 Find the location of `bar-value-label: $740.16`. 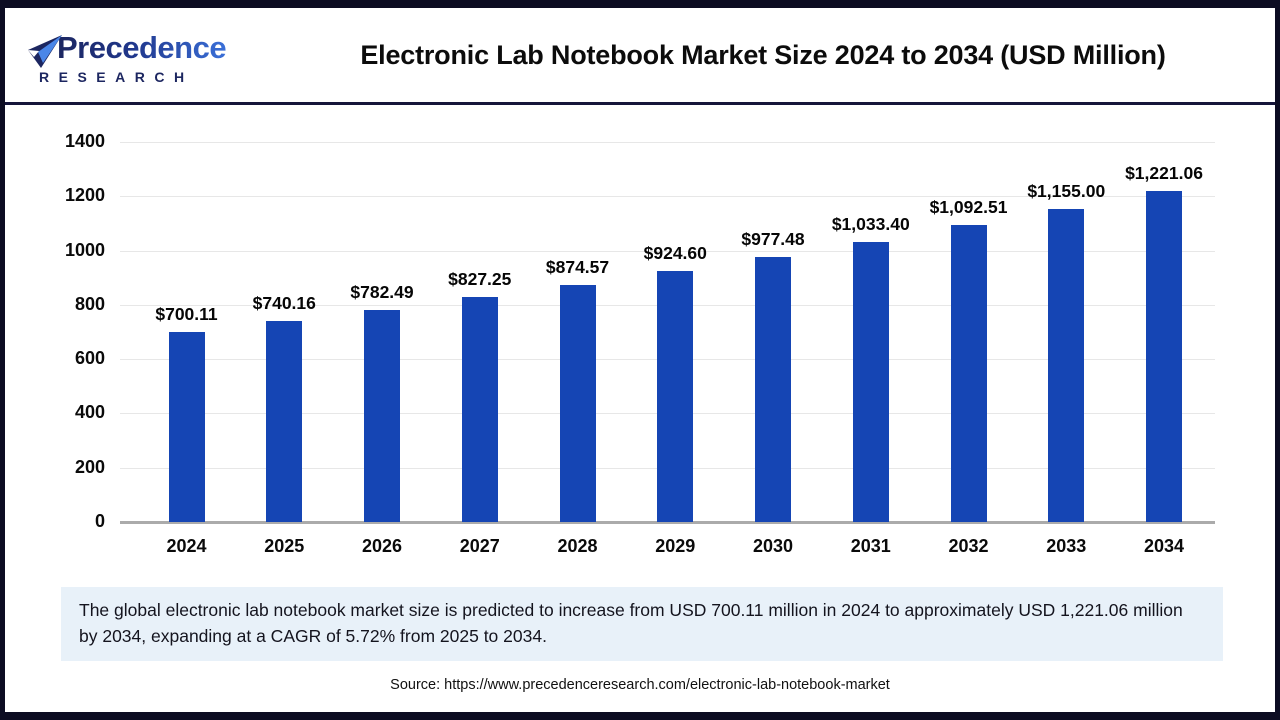

bar-value-label: $740.16 is located at coordinates (284, 303).